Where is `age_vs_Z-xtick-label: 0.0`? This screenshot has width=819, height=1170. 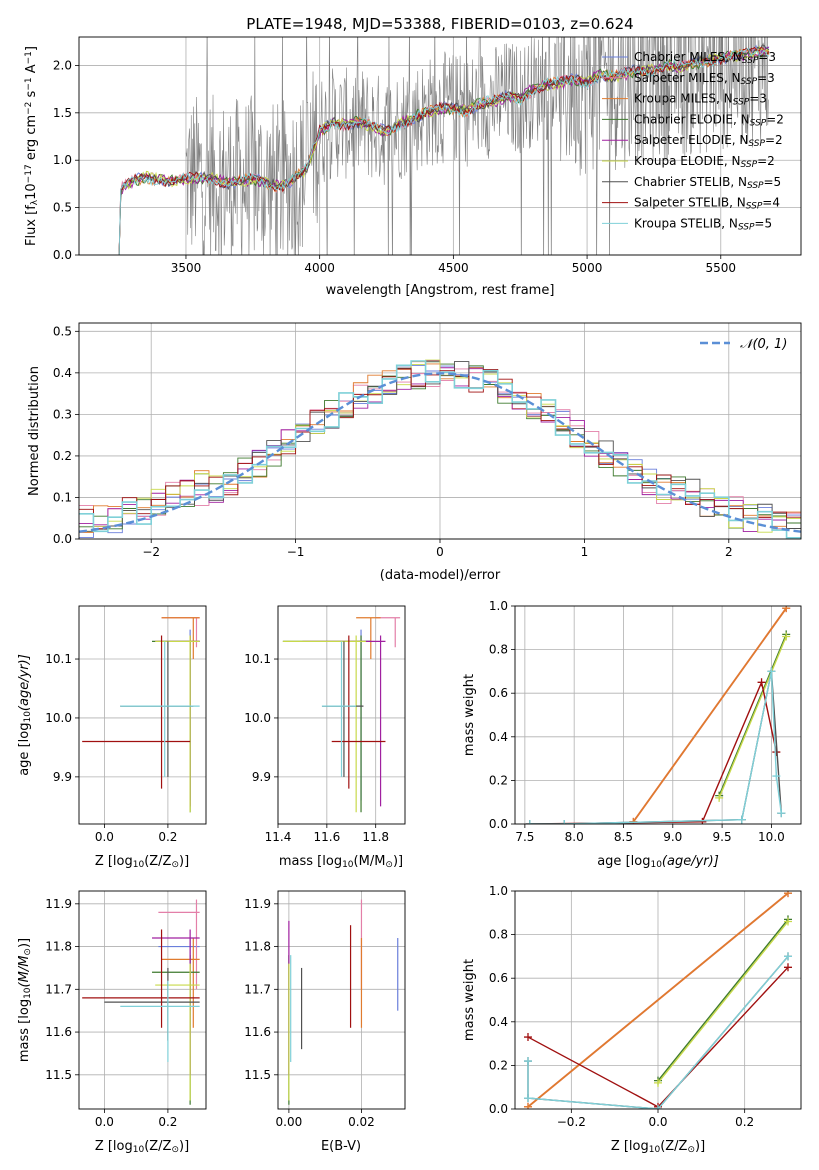 age_vs_Z-xtick-label: 0.0 is located at coordinates (104, 837).